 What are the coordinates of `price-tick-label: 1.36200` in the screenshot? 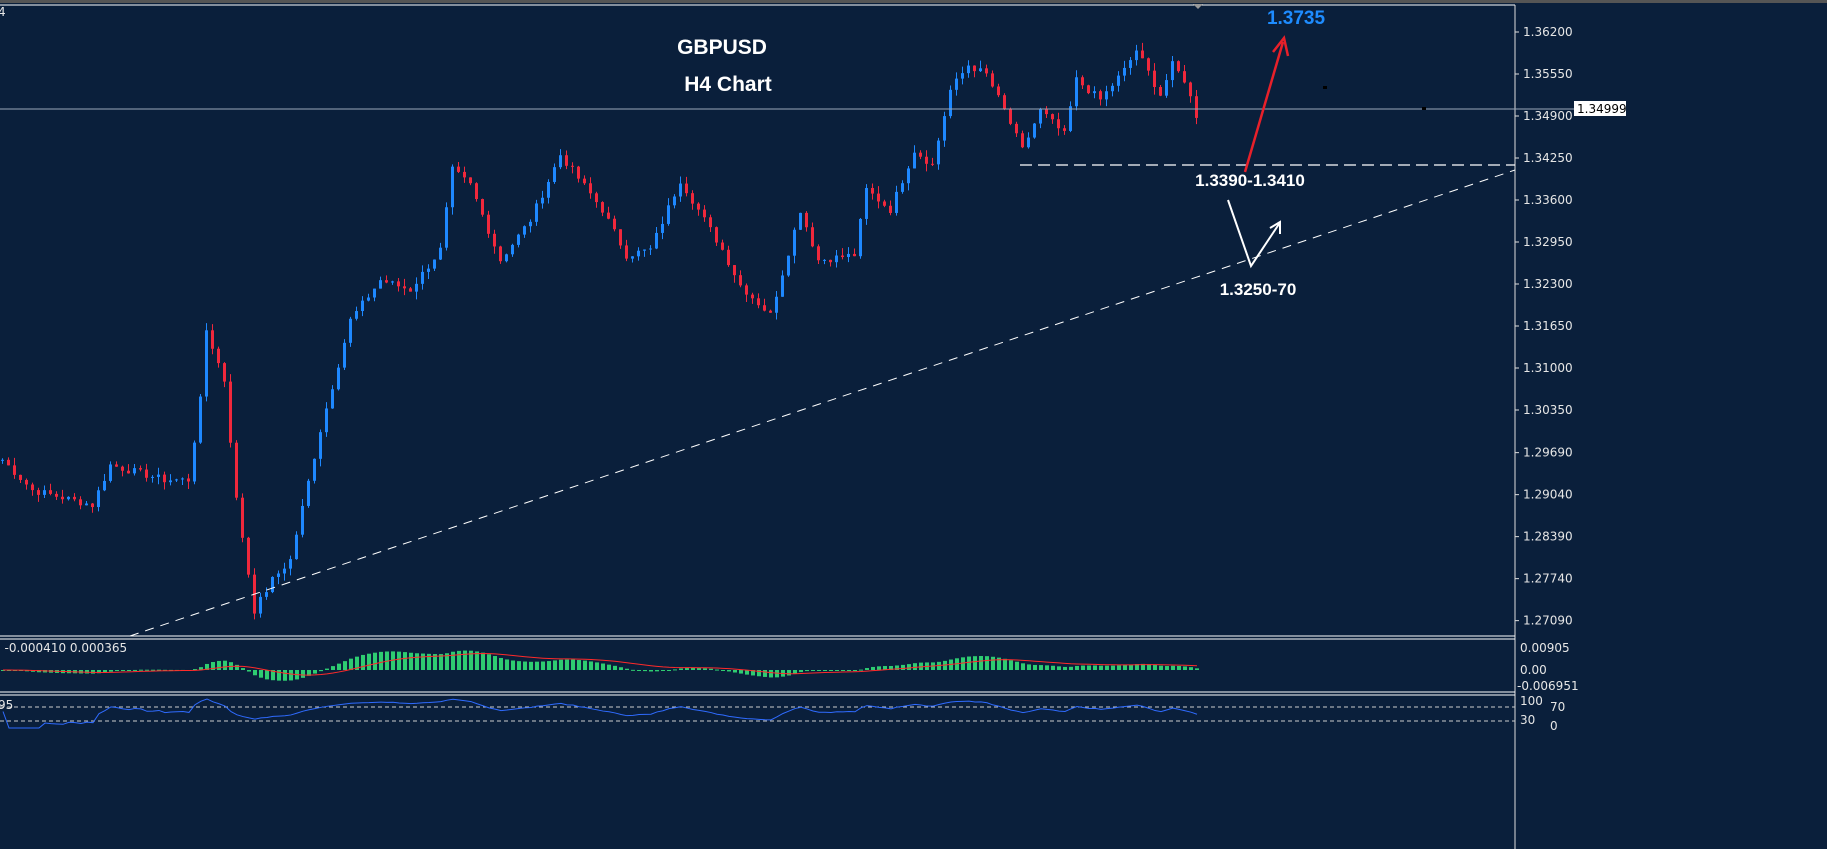 It's located at (1548, 32).